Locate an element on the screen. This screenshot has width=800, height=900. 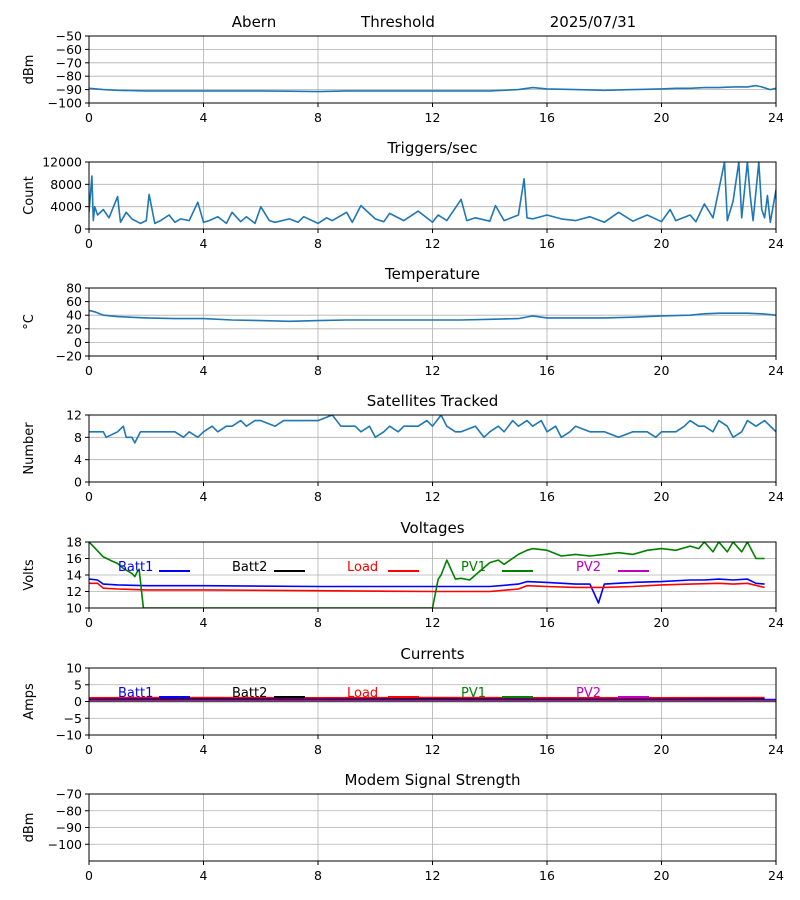
y-tick-label: 12000 is located at coordinates (62, 162).